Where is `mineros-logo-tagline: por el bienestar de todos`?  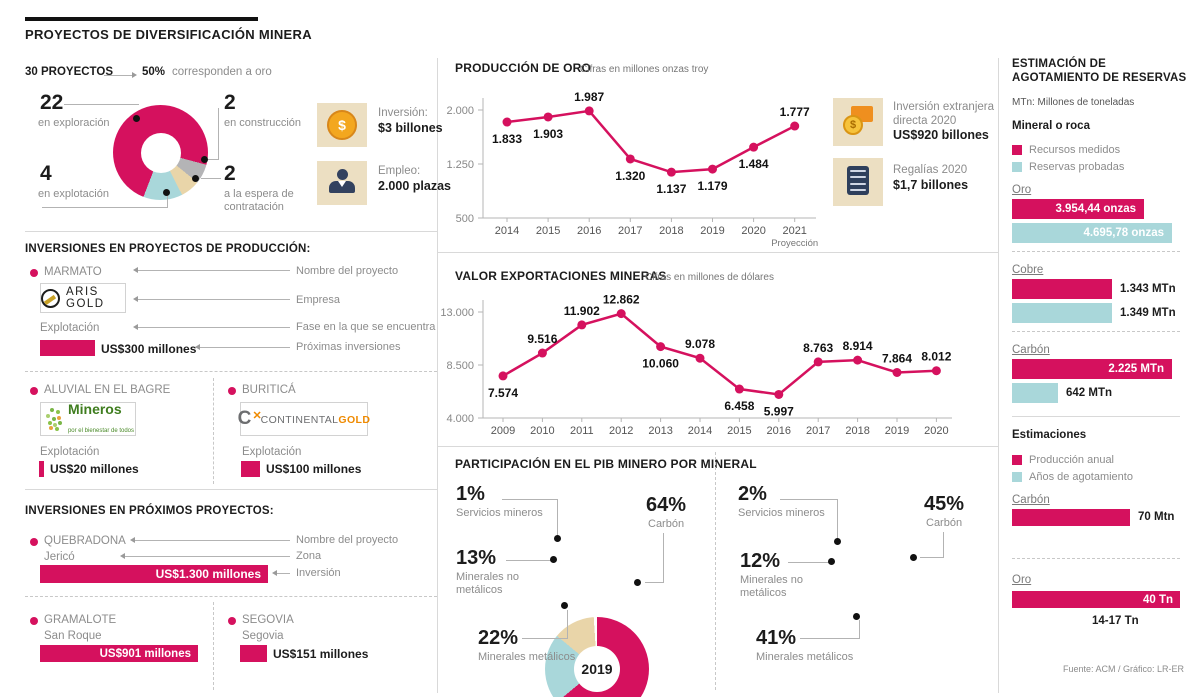 mineros-logo-tagline: por el bienestar de todos is located at coordinates (101, 431).